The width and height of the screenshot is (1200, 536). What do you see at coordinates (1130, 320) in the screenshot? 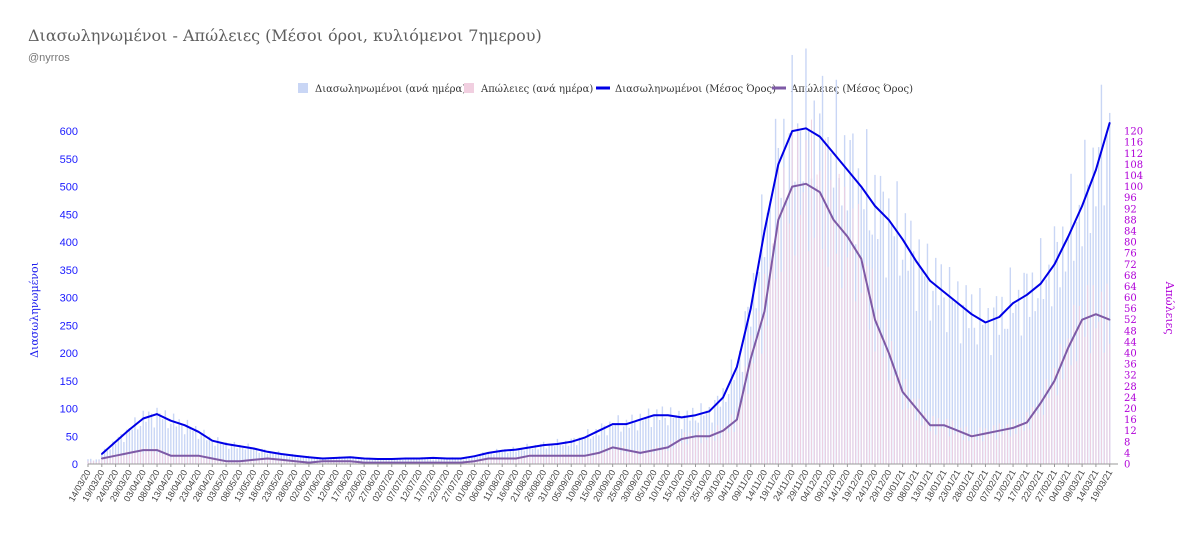
I see `right-tick-label: 52` at bounding box center [1130, 320].